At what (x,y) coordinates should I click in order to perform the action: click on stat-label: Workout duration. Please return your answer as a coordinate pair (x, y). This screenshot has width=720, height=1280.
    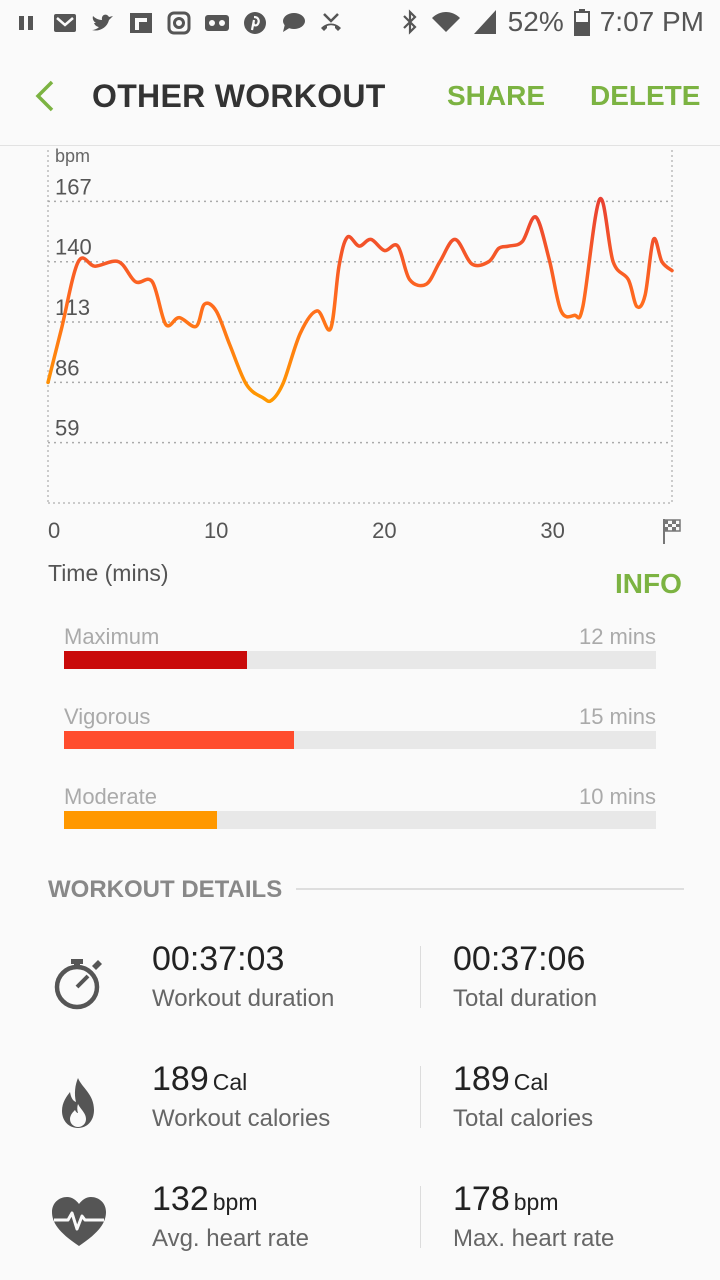
    Looking at the image, I should click on (243, 998).